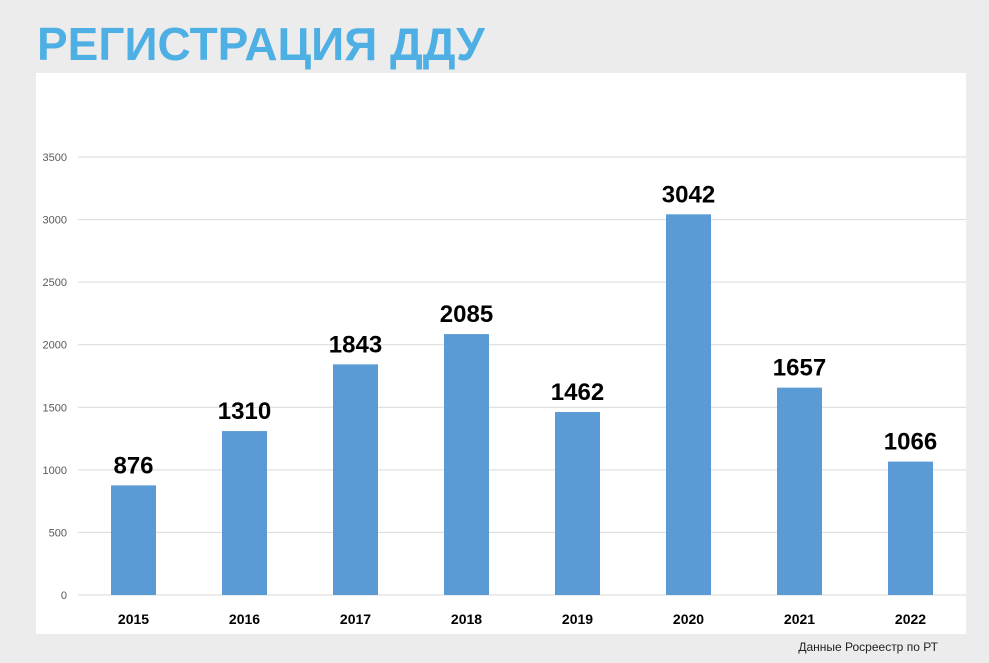 The height and width of the screenshot is (663, 989). I want to click on x-tick-label: 2019, so click(577, 619).